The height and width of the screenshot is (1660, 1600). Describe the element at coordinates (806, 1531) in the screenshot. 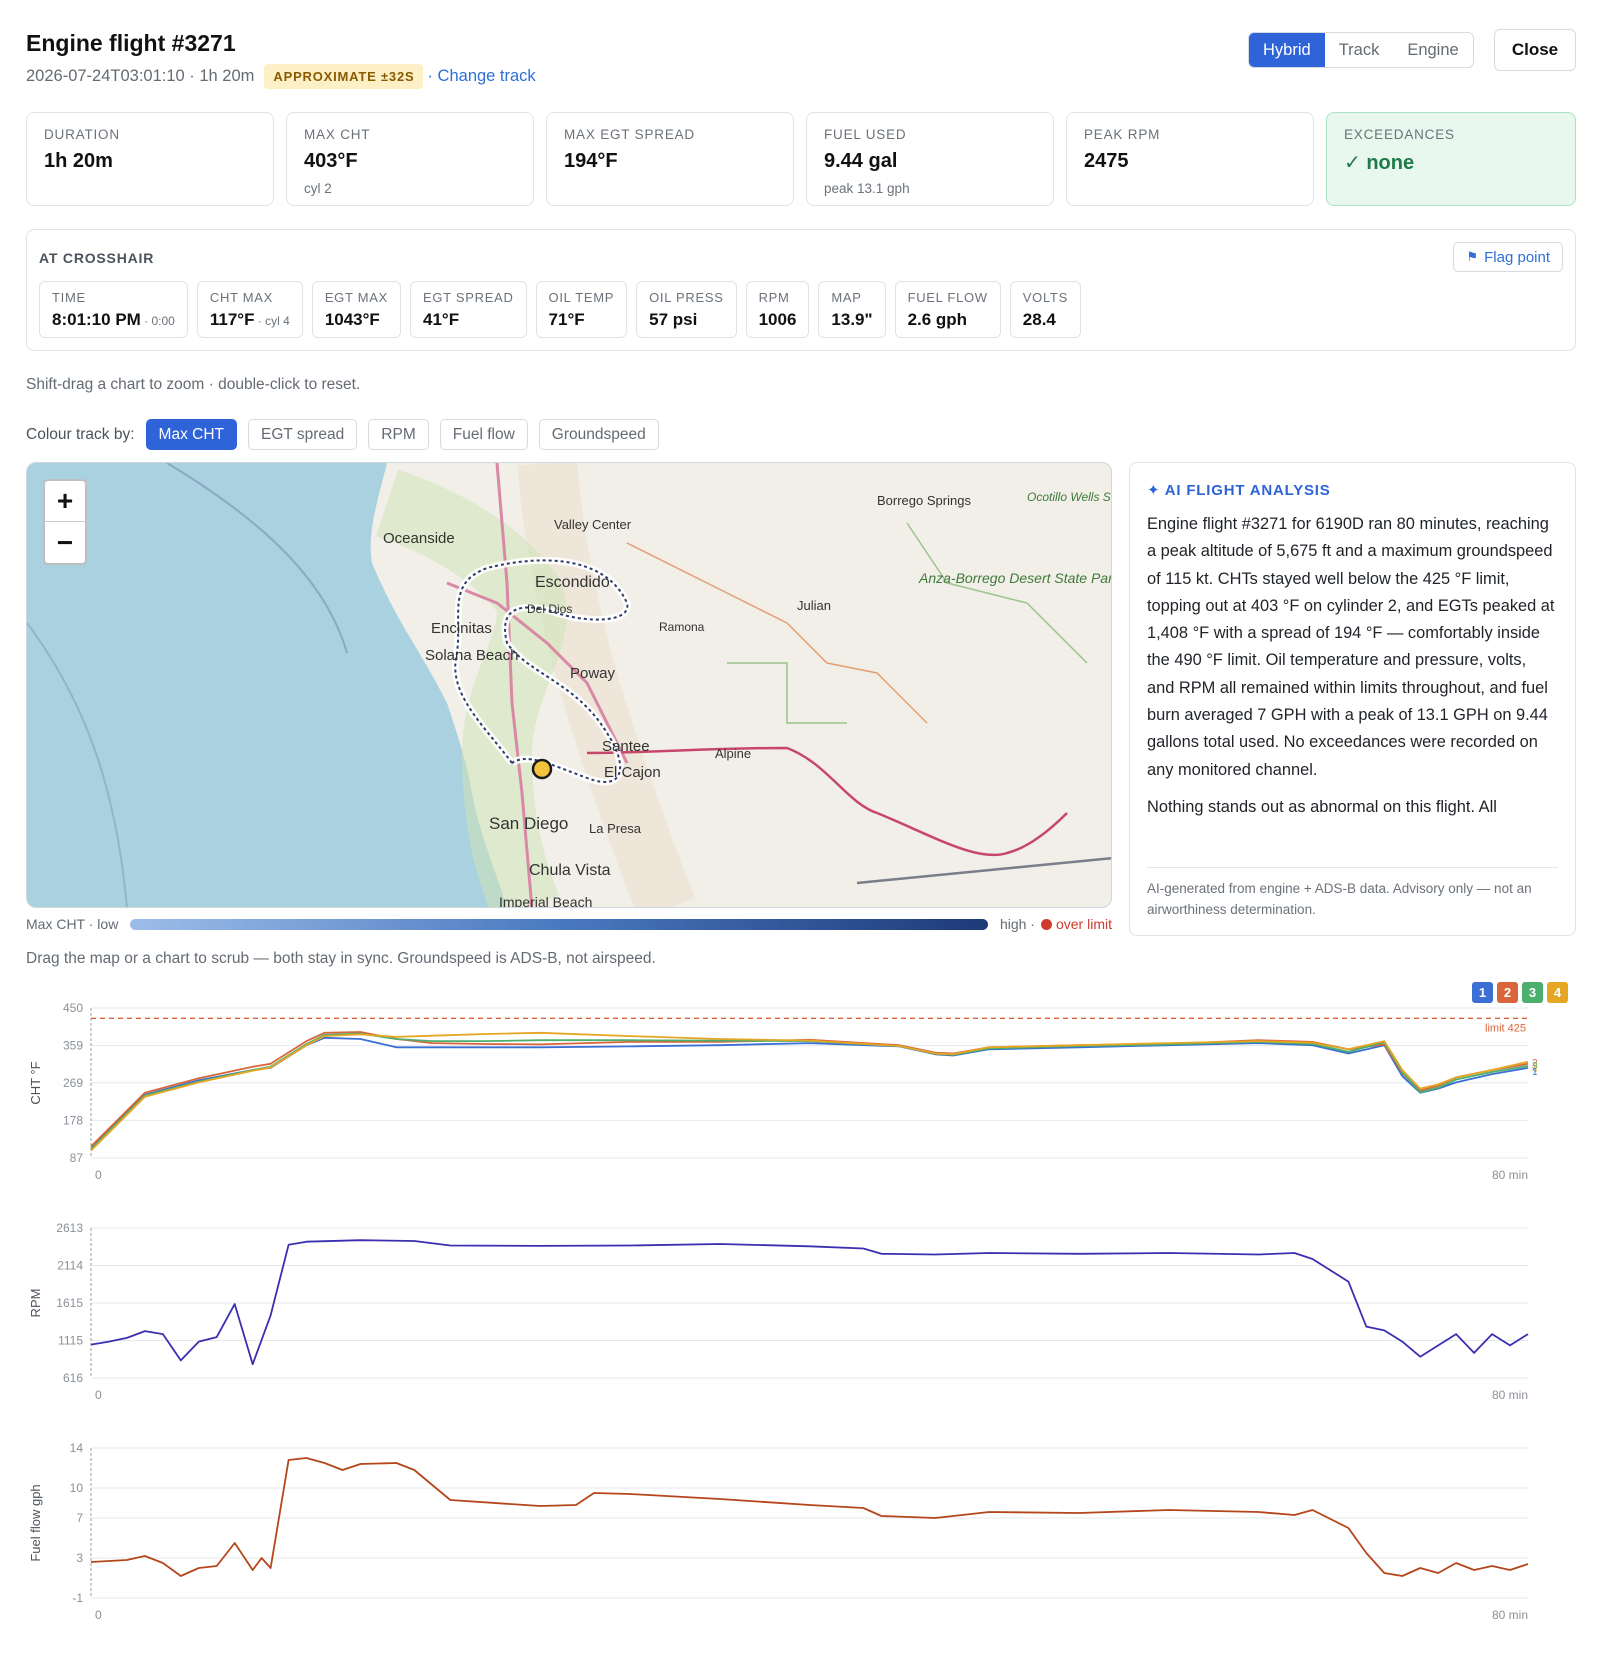

I see `fuel-flow-chart: 14 10 7 3 -1 0 80 min Fuel flow gph` at that location.